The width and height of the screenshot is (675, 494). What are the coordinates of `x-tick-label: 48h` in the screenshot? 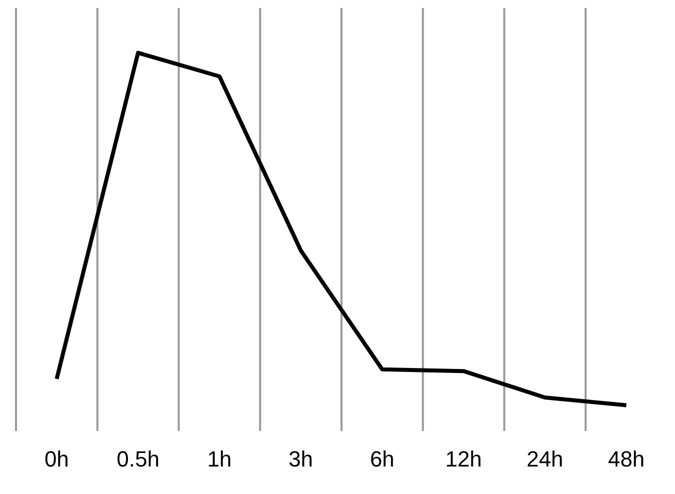 It's located at (626, 459).